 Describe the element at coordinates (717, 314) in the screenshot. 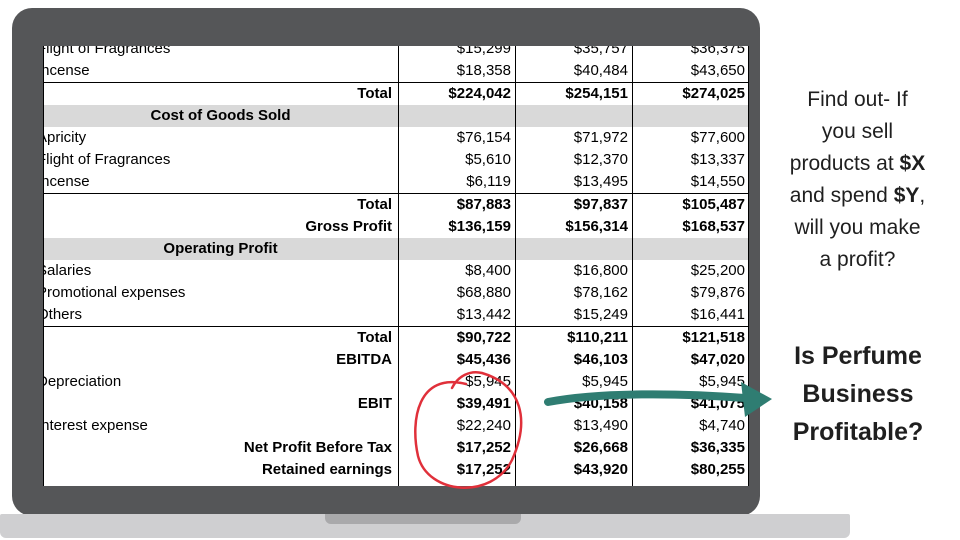

I see `value-cell-year-3: $16,441` at that location.